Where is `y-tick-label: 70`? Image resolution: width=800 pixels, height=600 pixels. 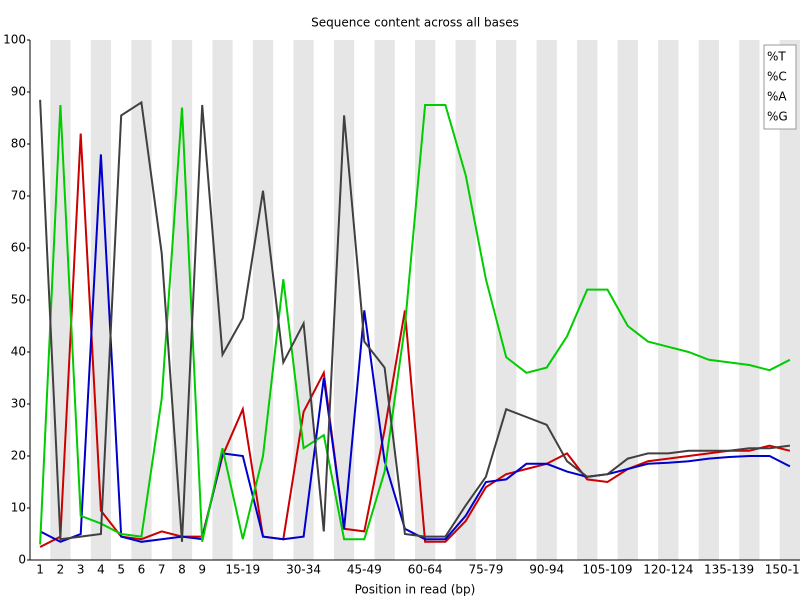
y-tick-label: 70 is located at coordinates (18, 196).